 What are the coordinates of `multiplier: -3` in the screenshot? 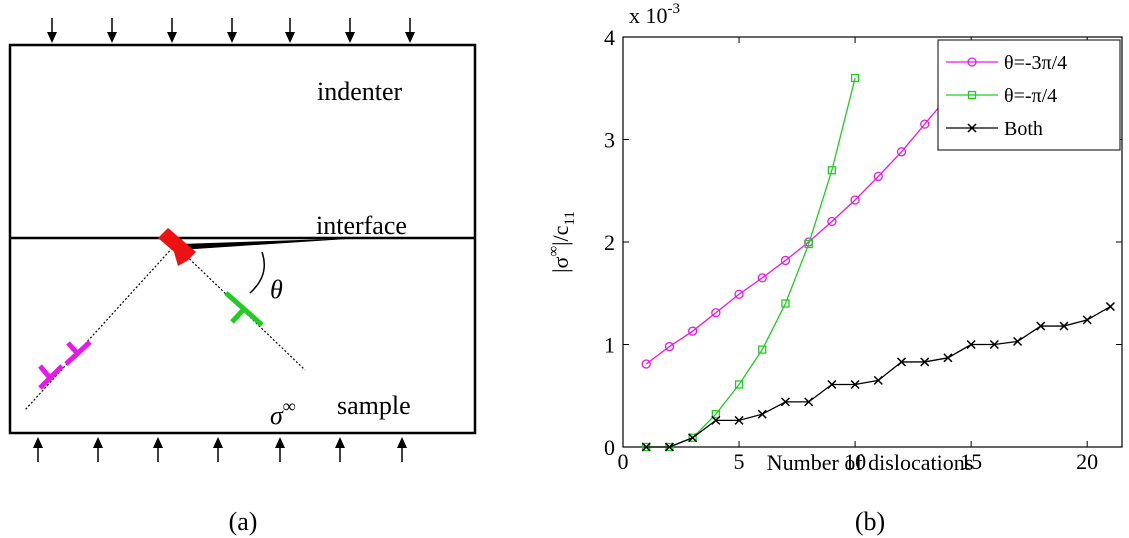 It's located at (674, 9).